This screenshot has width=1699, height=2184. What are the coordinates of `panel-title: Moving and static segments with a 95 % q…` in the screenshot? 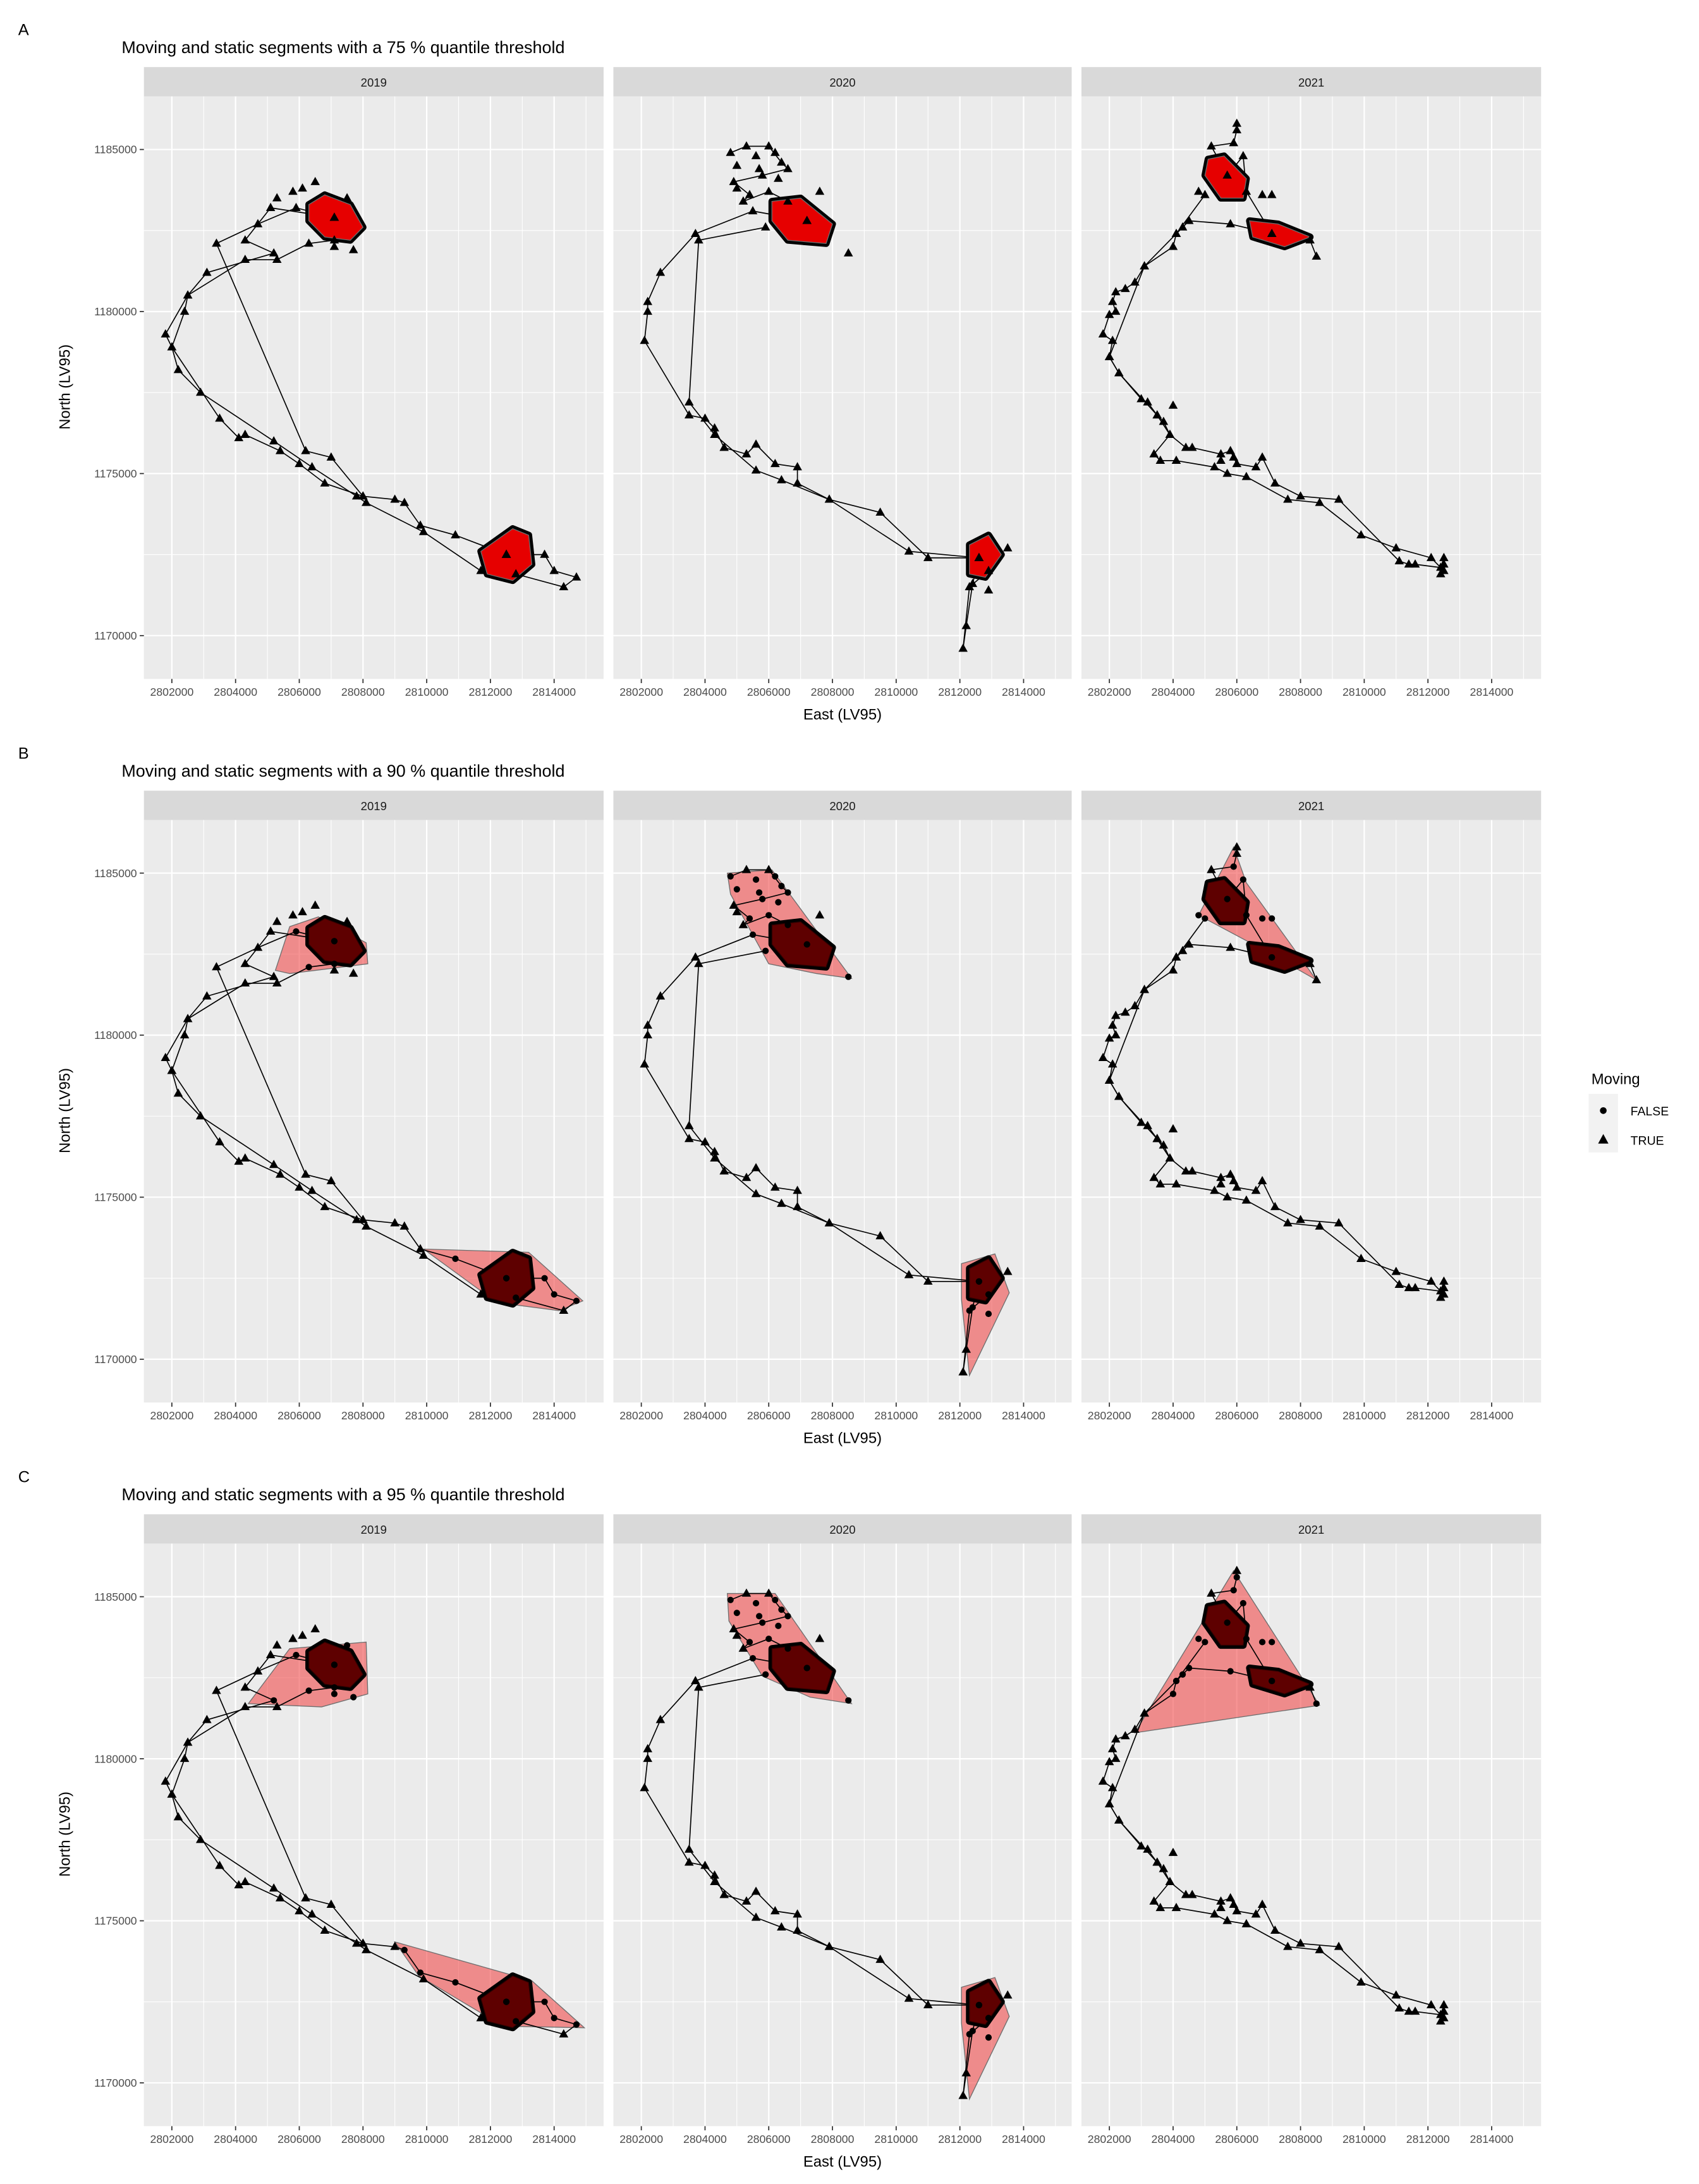 It's located at (342, 1494).